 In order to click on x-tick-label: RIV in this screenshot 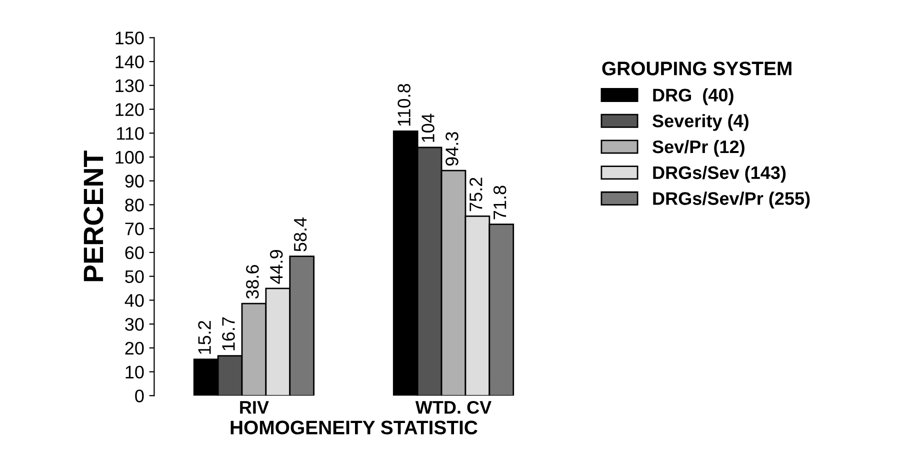, I will do `click(254, 407)`.